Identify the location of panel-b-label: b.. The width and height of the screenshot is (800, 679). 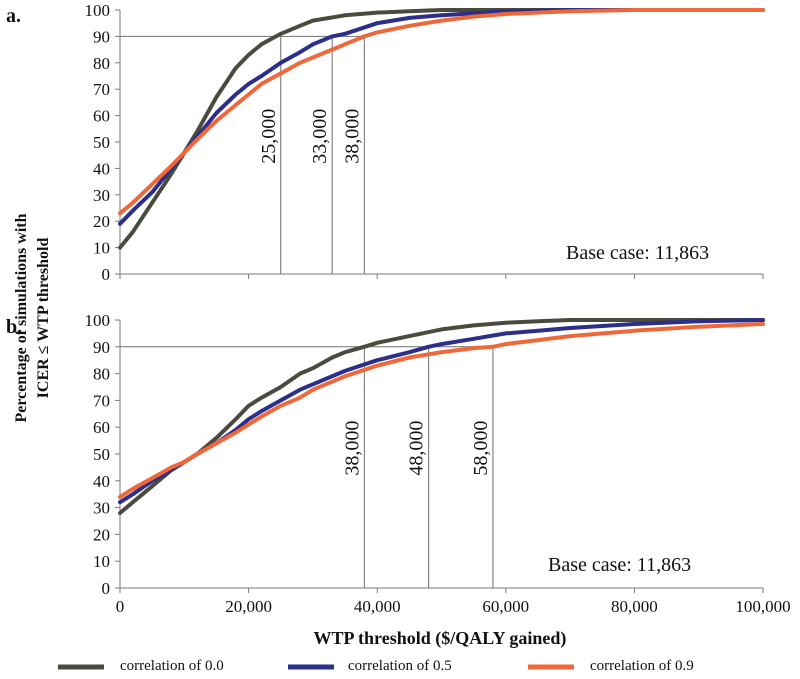
(14, 327).